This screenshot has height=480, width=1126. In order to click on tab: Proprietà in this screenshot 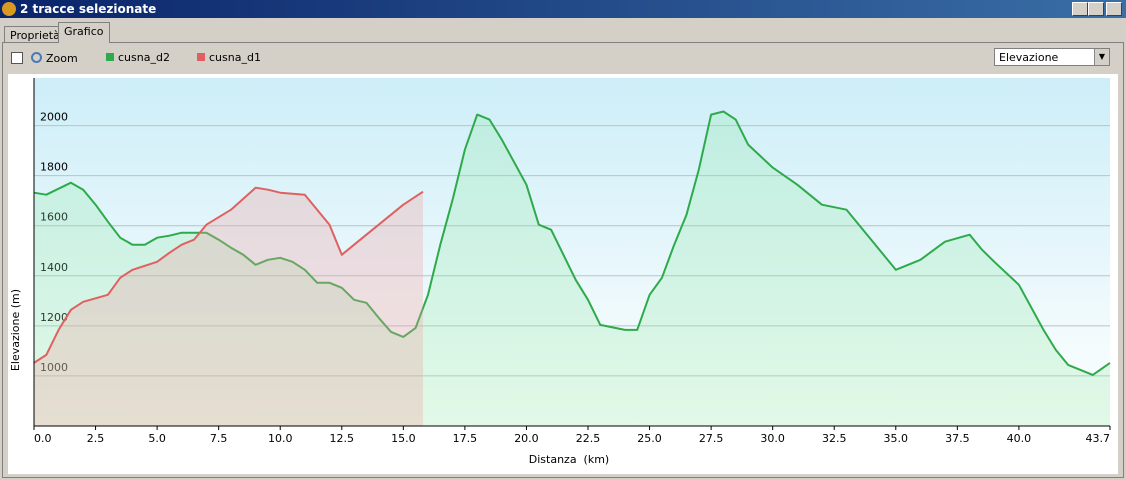, I will do `click(35, 34)`.